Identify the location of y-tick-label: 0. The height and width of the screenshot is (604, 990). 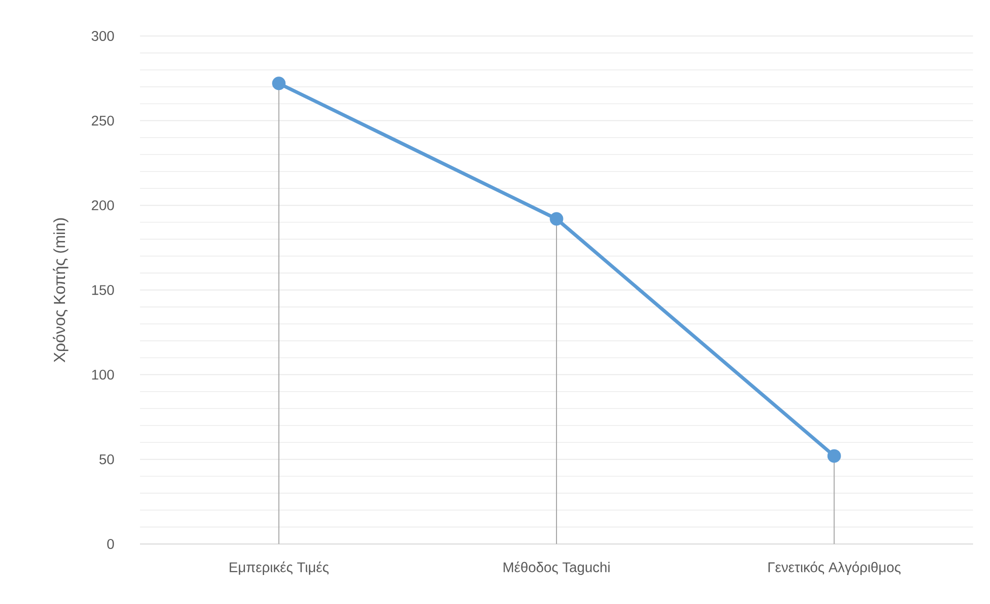
(110, 544).